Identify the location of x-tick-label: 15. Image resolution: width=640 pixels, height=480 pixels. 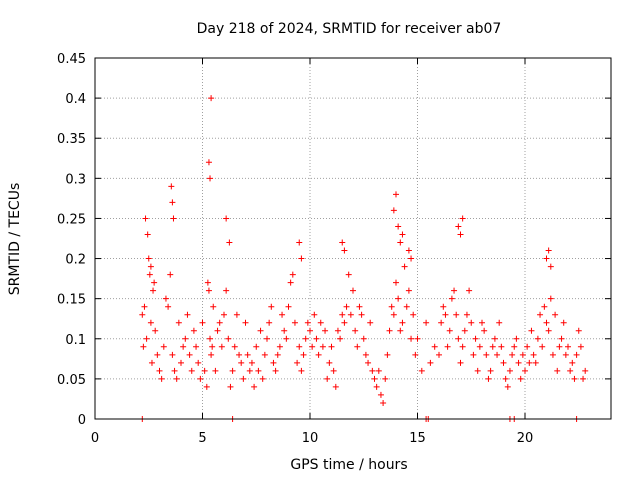
(417, 438).